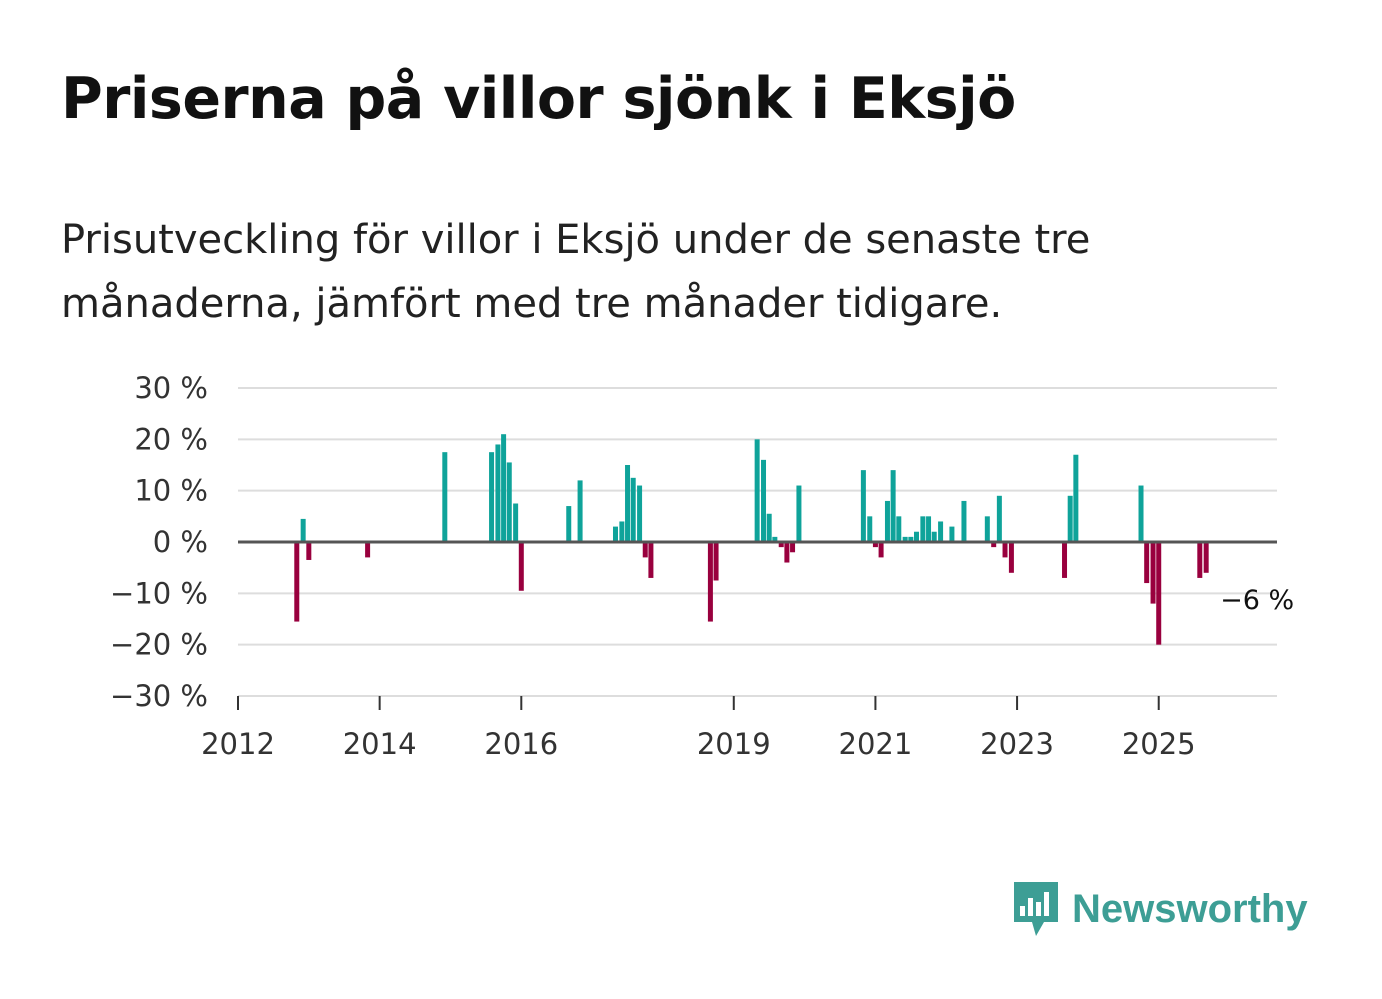 Image resolution: width=1382 pixels, height=999 pixels. What do you see at coordinates (757, 625) in the screenshot?
I see `axes` at bounding box center [757, 625].